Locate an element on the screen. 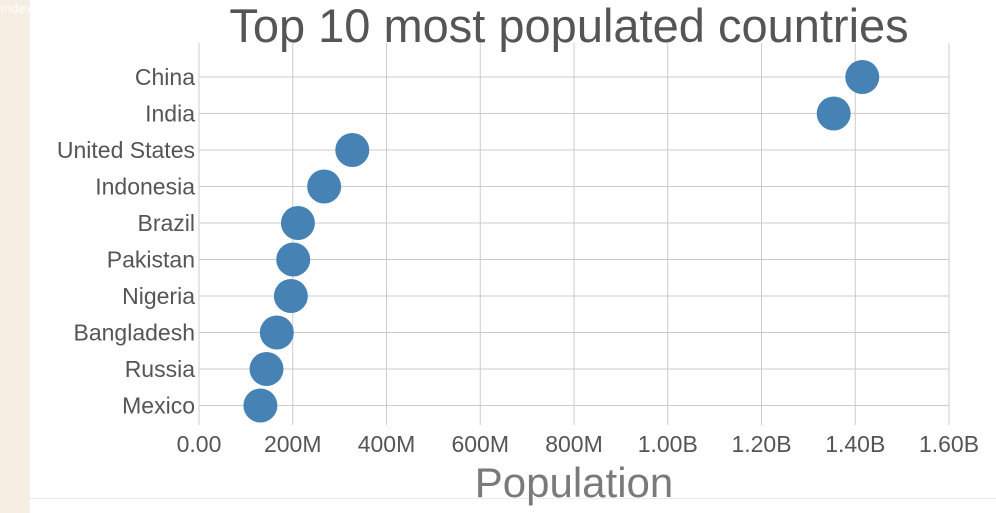 This screenshot has height=513, width=996. y-tick-label: Brazil is located at coordinates (166, 223).